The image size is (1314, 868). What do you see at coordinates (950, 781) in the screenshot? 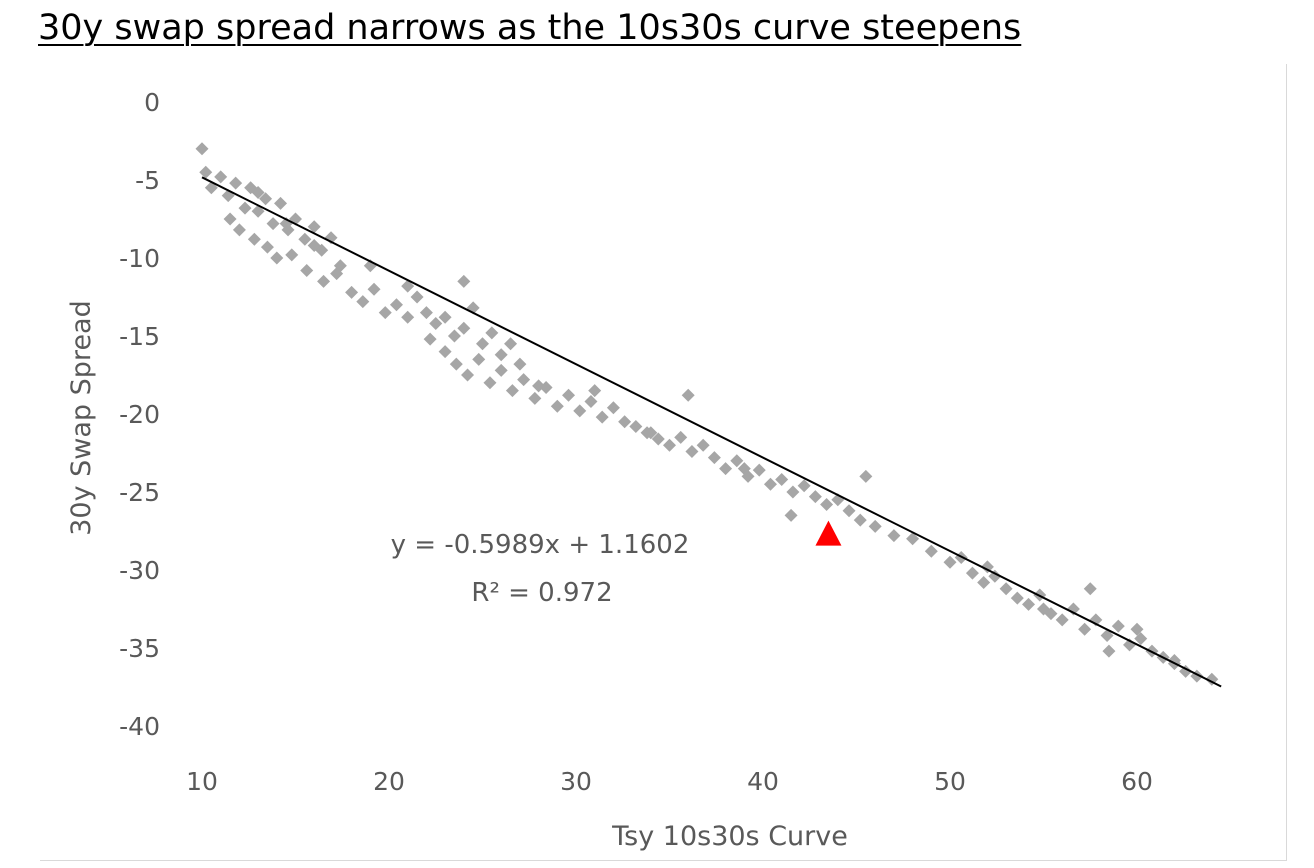
I see `x-tick-label: 50` at bounding box center [950, 781].